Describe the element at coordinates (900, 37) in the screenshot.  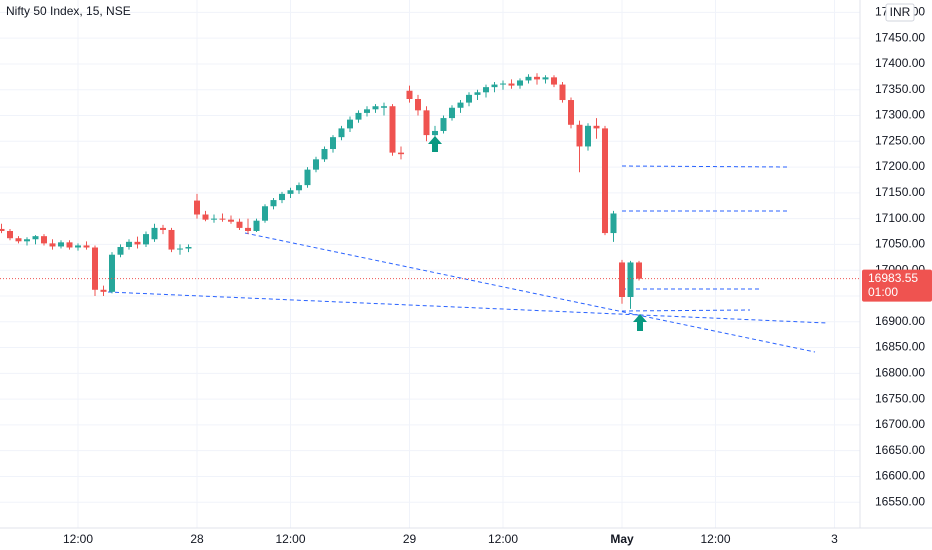
I see `y-tick-label: 17450.00` at that location.